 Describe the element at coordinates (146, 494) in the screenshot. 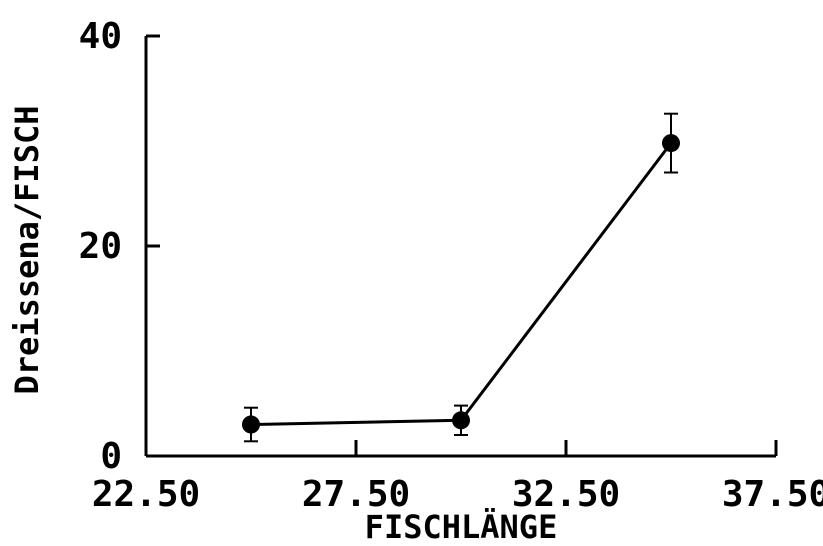

I see `x-tick-label: 22.50` at that location.